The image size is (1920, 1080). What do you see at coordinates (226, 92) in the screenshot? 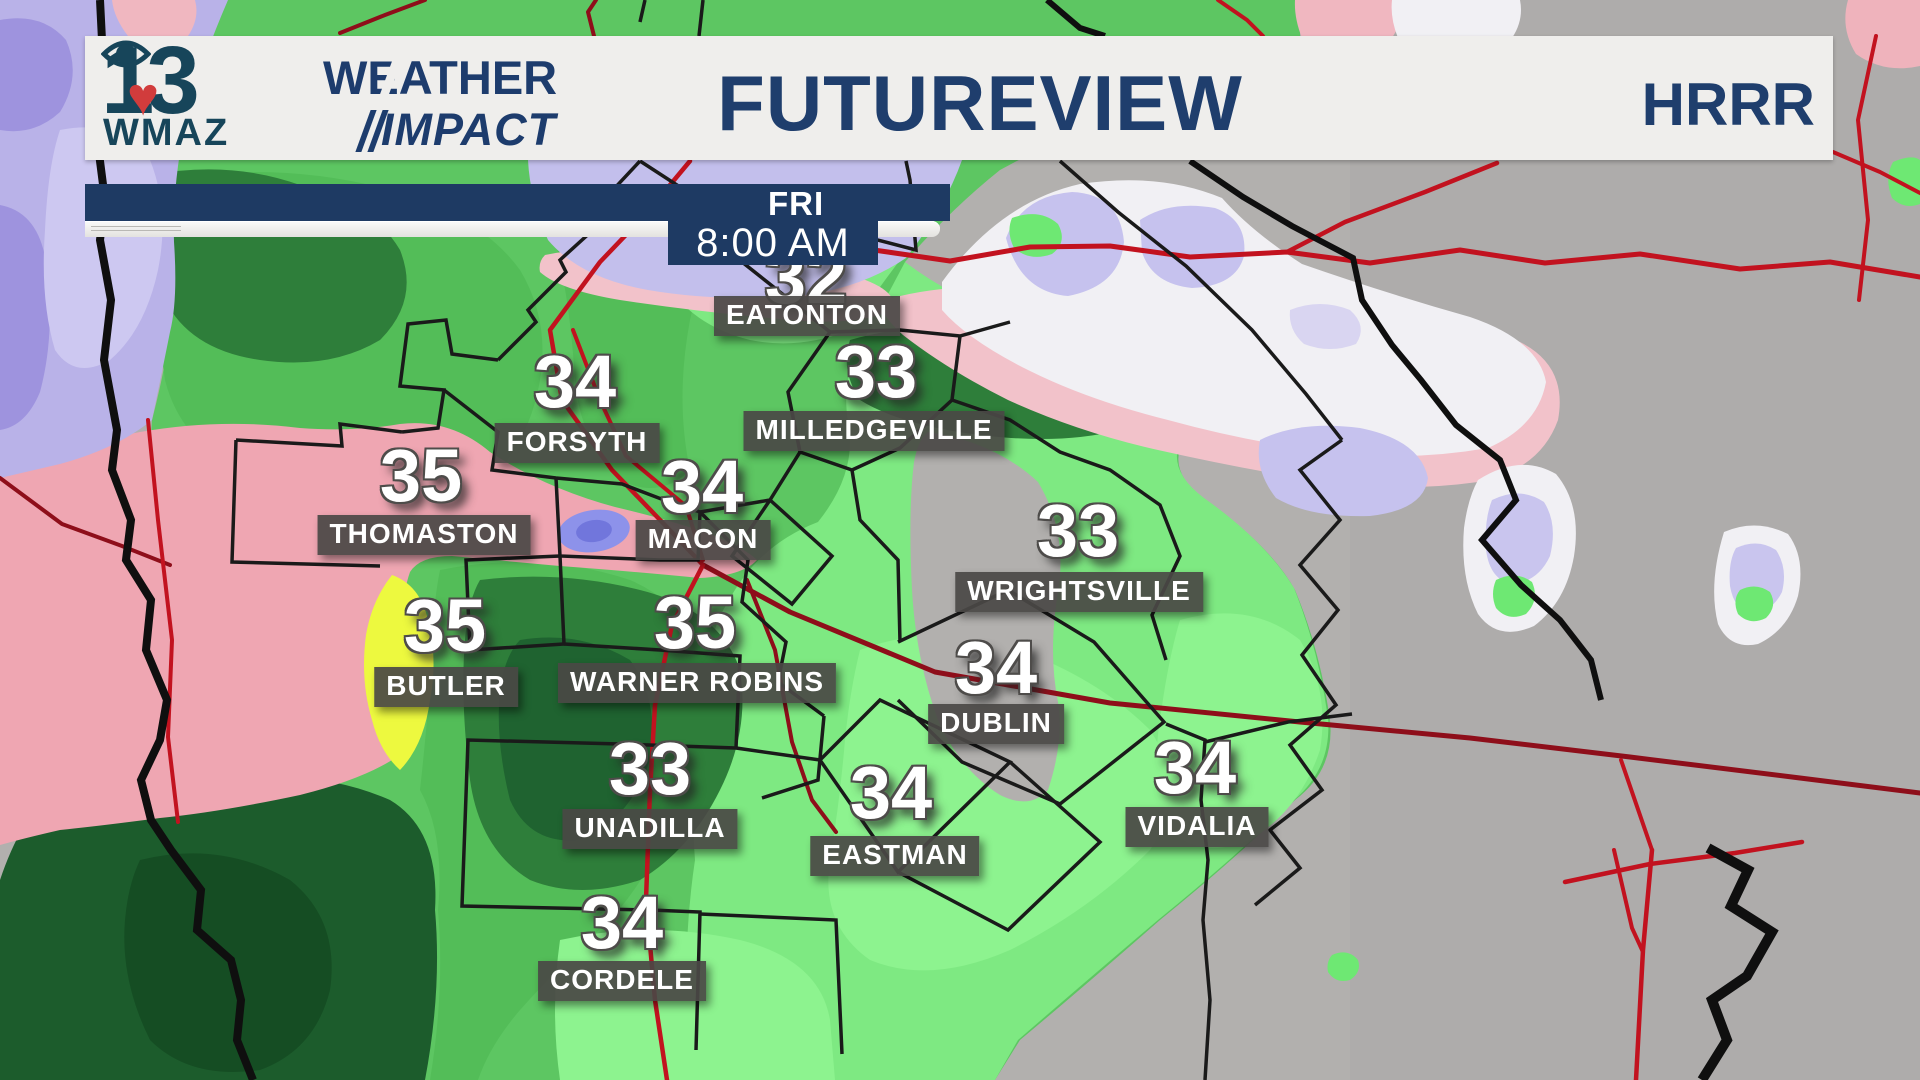
I see `station-logo: 13 ♥ WMAZ` at bounding box center [226, 92].